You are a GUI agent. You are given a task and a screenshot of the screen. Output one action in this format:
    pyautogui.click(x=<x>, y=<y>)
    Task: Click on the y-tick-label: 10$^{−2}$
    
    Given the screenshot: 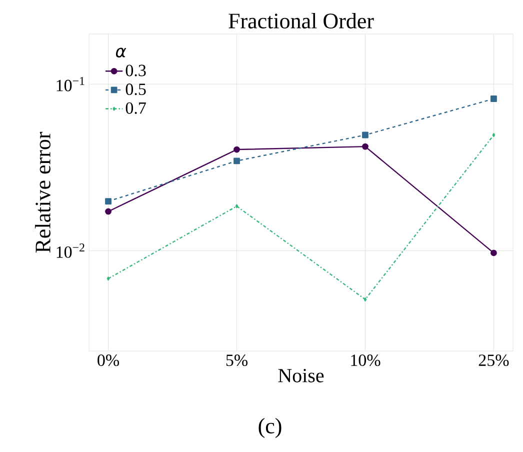 What is the action you would take?
    pyautogui.click(x=70, y=251)
    